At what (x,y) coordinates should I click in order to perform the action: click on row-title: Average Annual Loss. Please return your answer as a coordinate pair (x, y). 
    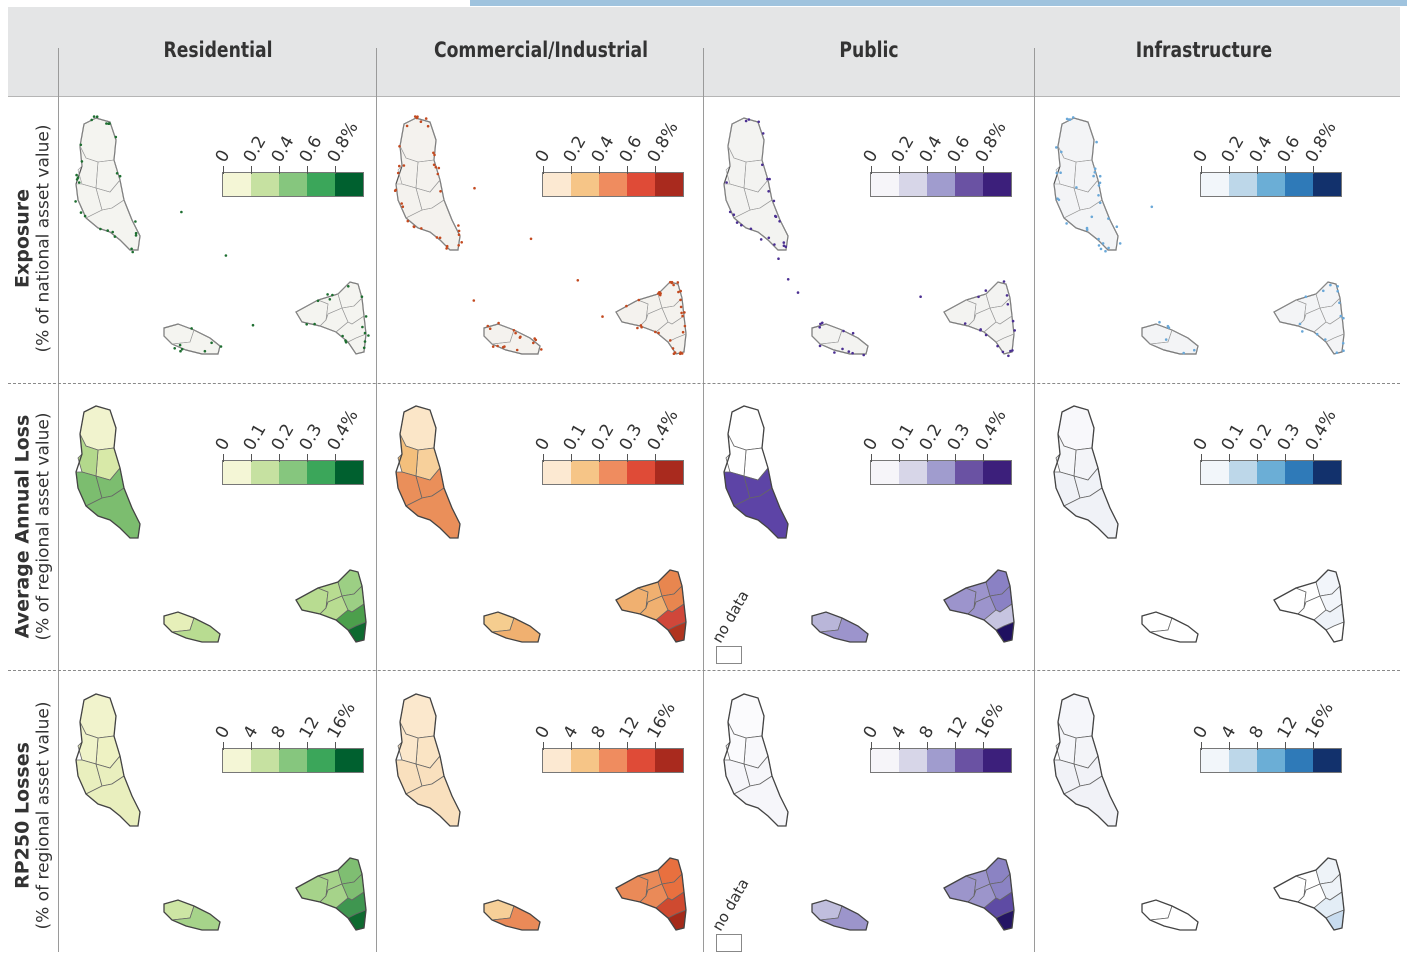
    Looking at the image, I should click on (22, 526).